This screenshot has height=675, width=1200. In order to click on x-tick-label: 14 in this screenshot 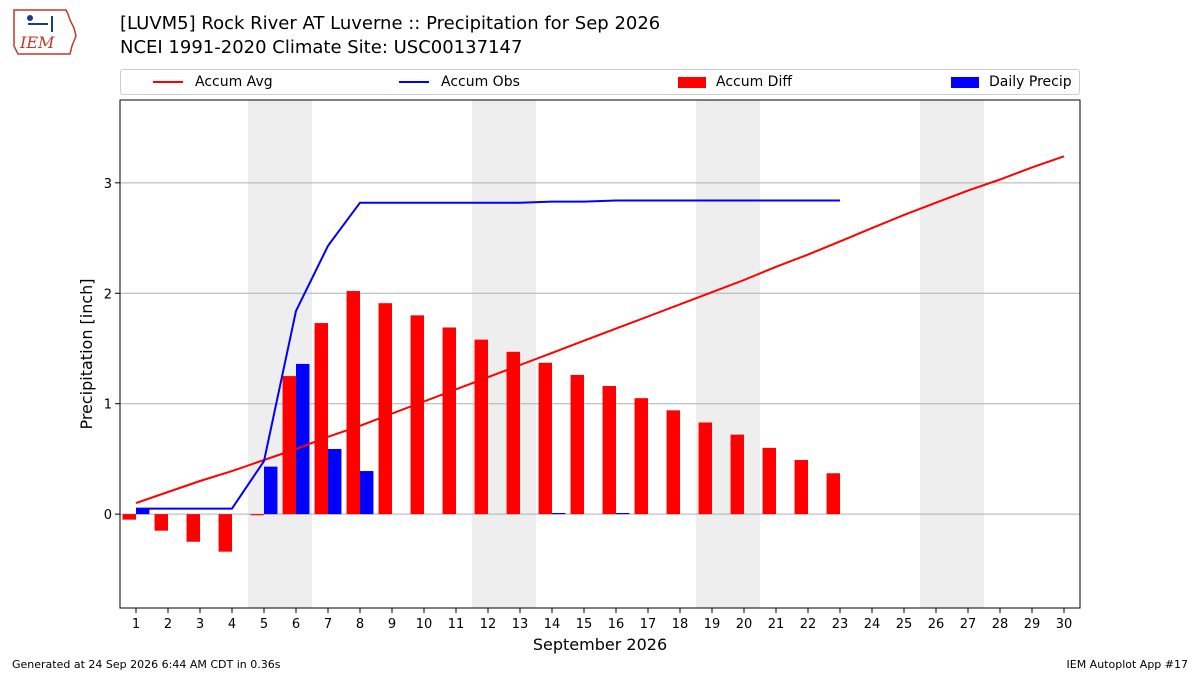, I will do `click(552, 624)`.